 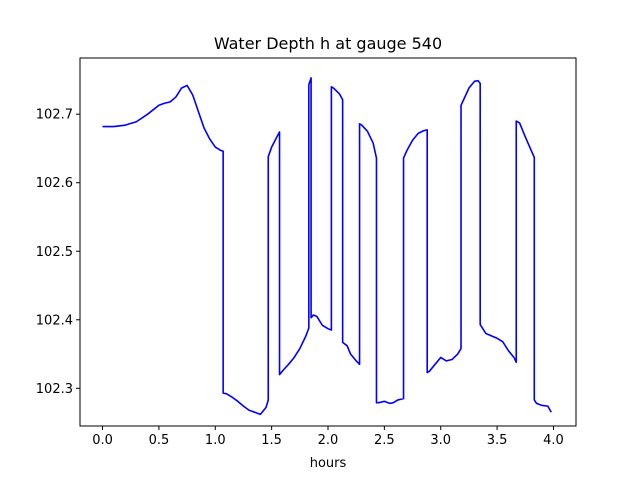 I want to click on x-tick-label: 0.5, so click(x=159, y=440).